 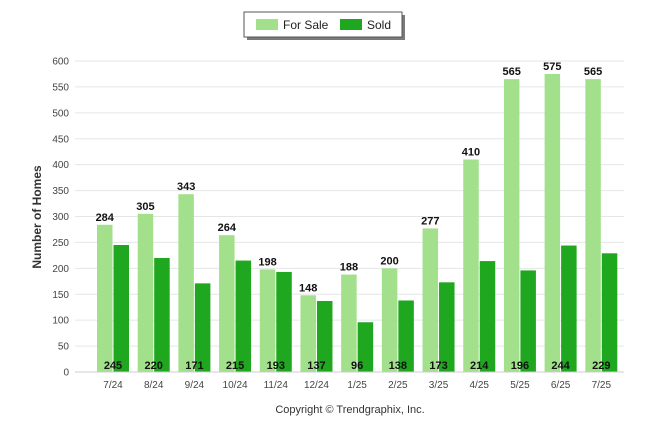 I want to click on y-tick-label: 400, so click(x=60, y=165).